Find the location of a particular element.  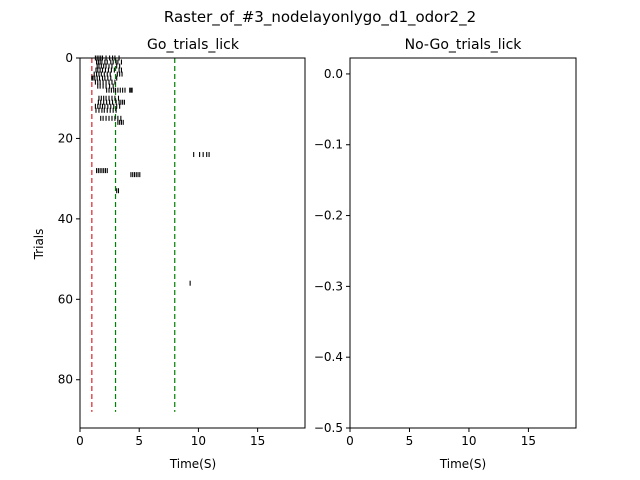

y-tick-label: −0.4 is located at coordinates (328, 357).